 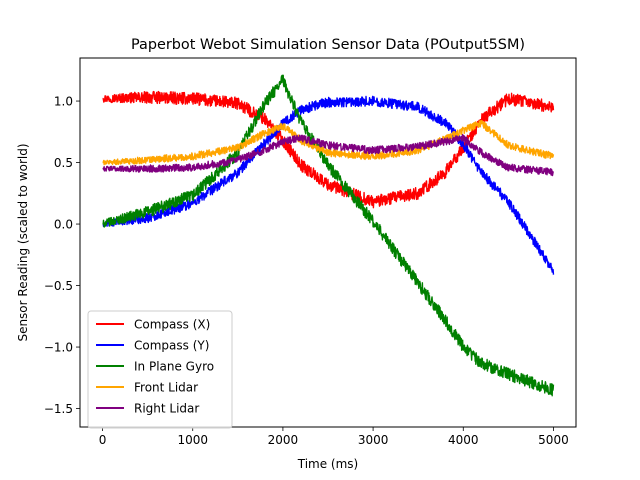 I want to click on y-tick-label: −0.5, so click(x=58, y=286).